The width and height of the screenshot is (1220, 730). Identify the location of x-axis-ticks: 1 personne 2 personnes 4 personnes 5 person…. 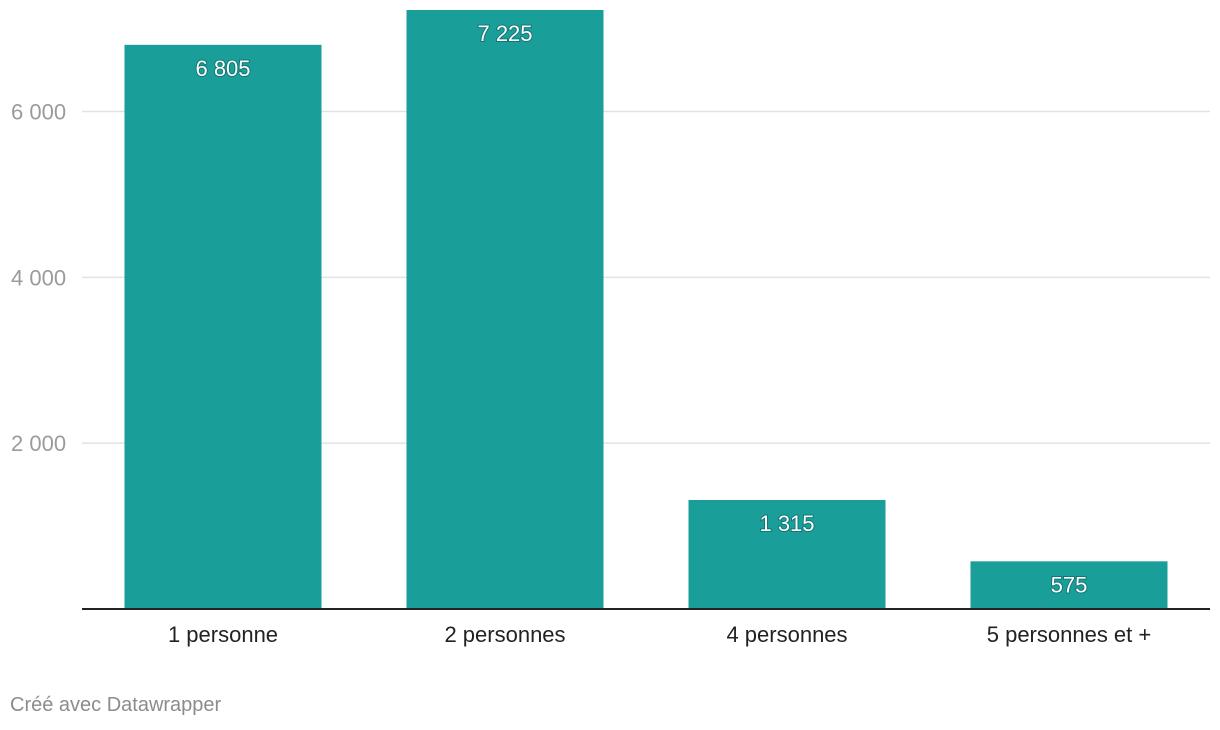
(659, 634).